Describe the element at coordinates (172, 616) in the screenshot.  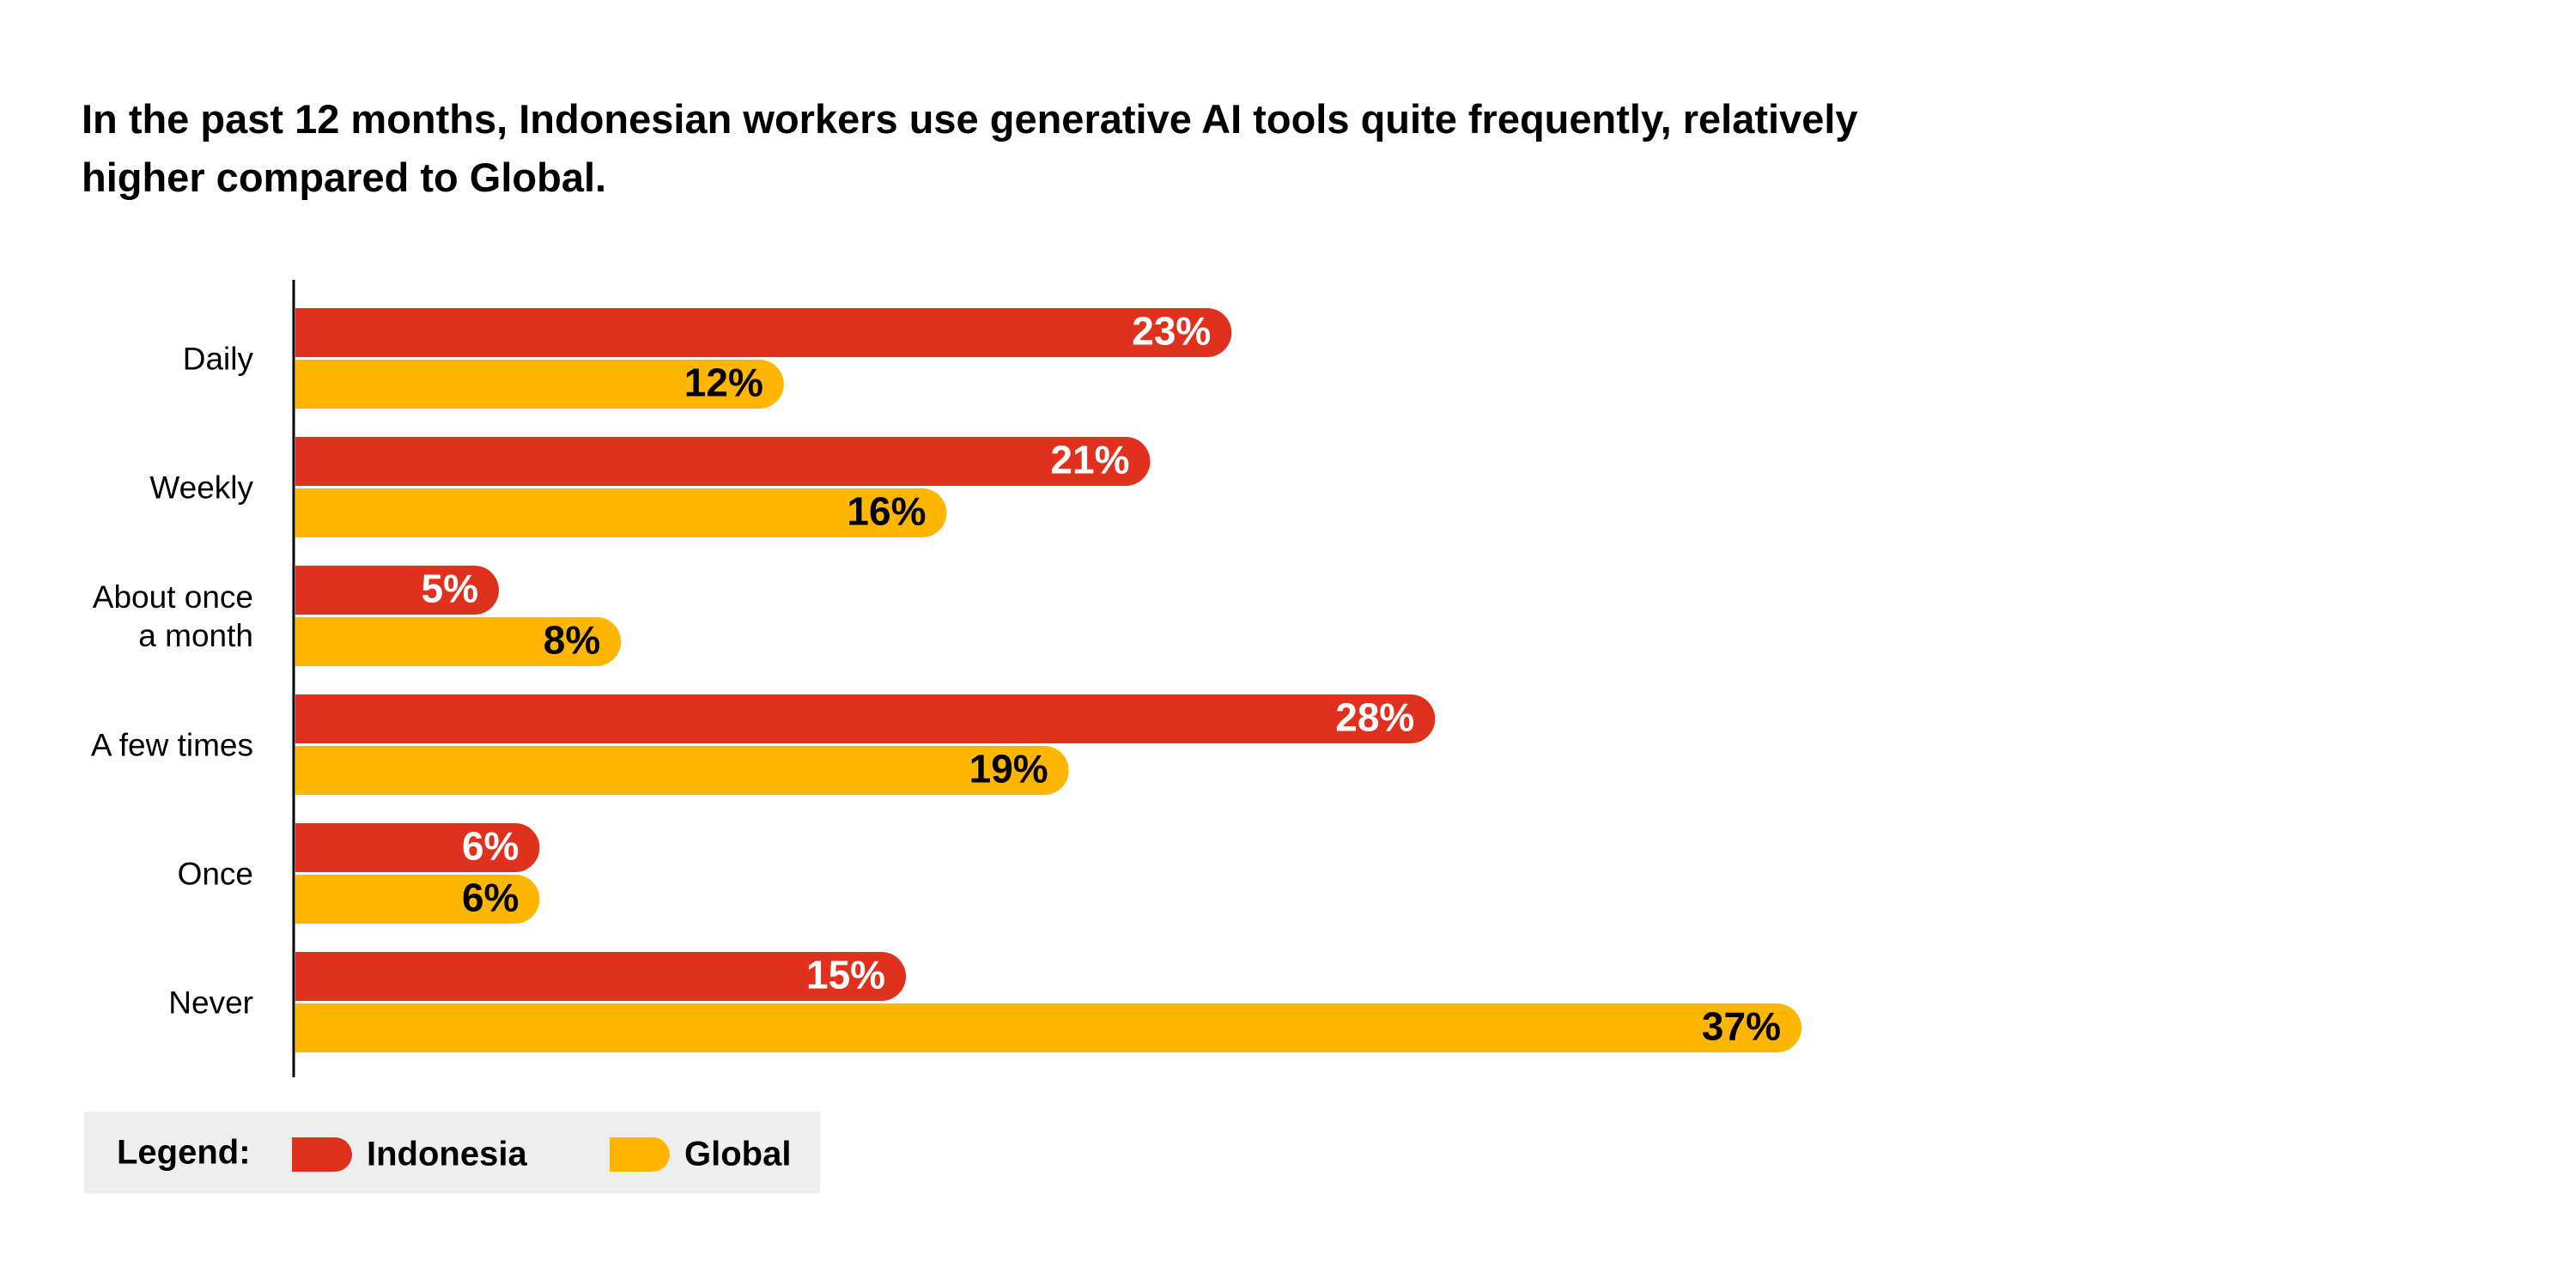
I see `category-label: About once a month` at that location.